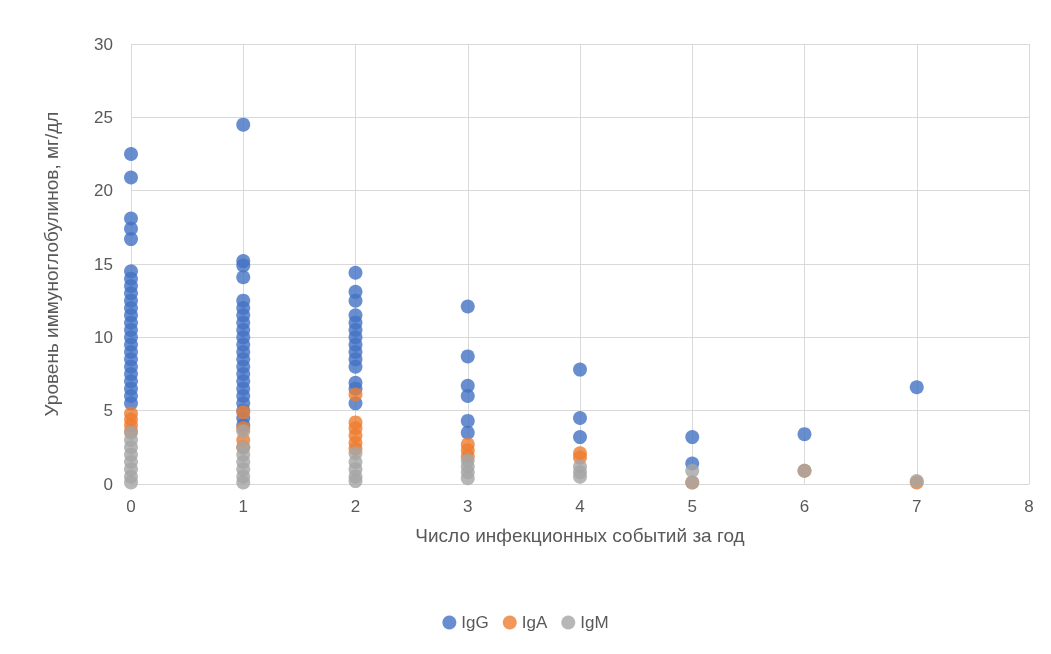 The height and width of the screenshot is (654, 1051). What do you see at coordinates (103, 117) in the screenshot?
I see `y-tick-label: 25` at bounding box center [103, 117].